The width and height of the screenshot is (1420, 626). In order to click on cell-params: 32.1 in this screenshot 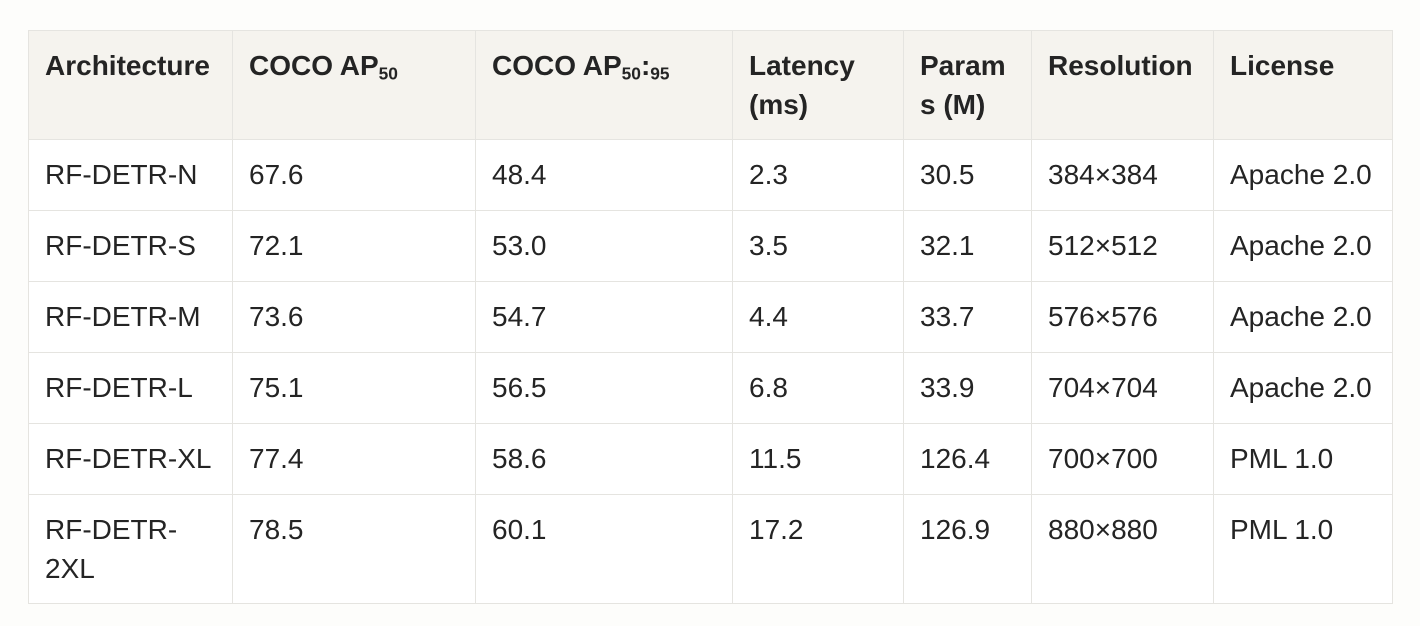, I will do `click(967, 246)`.